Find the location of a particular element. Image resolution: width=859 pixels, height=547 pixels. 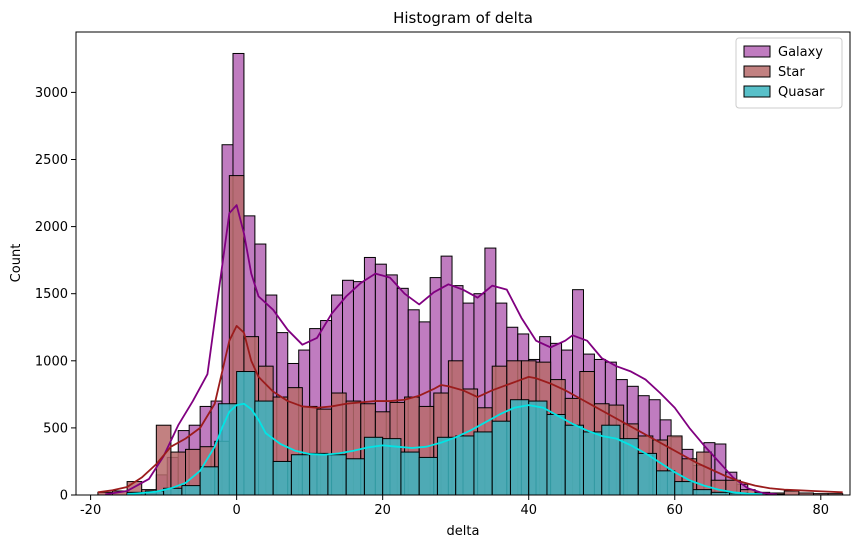

x-axis-label: delta is located at coordinates (463, 531).